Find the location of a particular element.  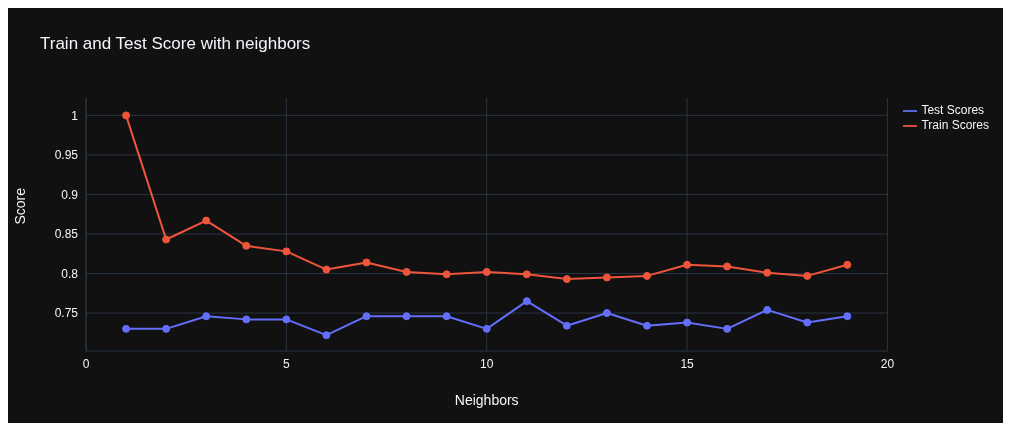

legend-label: Test Scores is located at coordinates (953, 110).